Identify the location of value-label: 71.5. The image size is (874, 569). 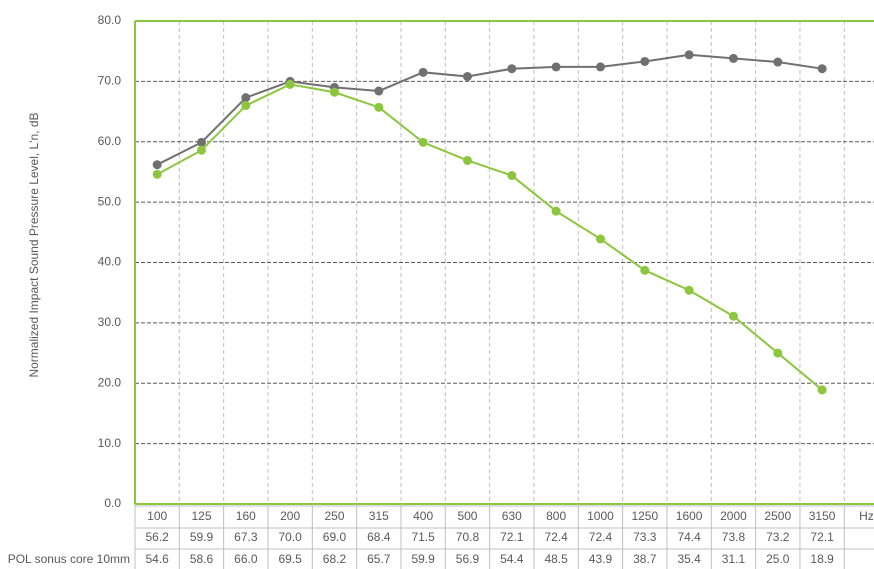
(423, 537).